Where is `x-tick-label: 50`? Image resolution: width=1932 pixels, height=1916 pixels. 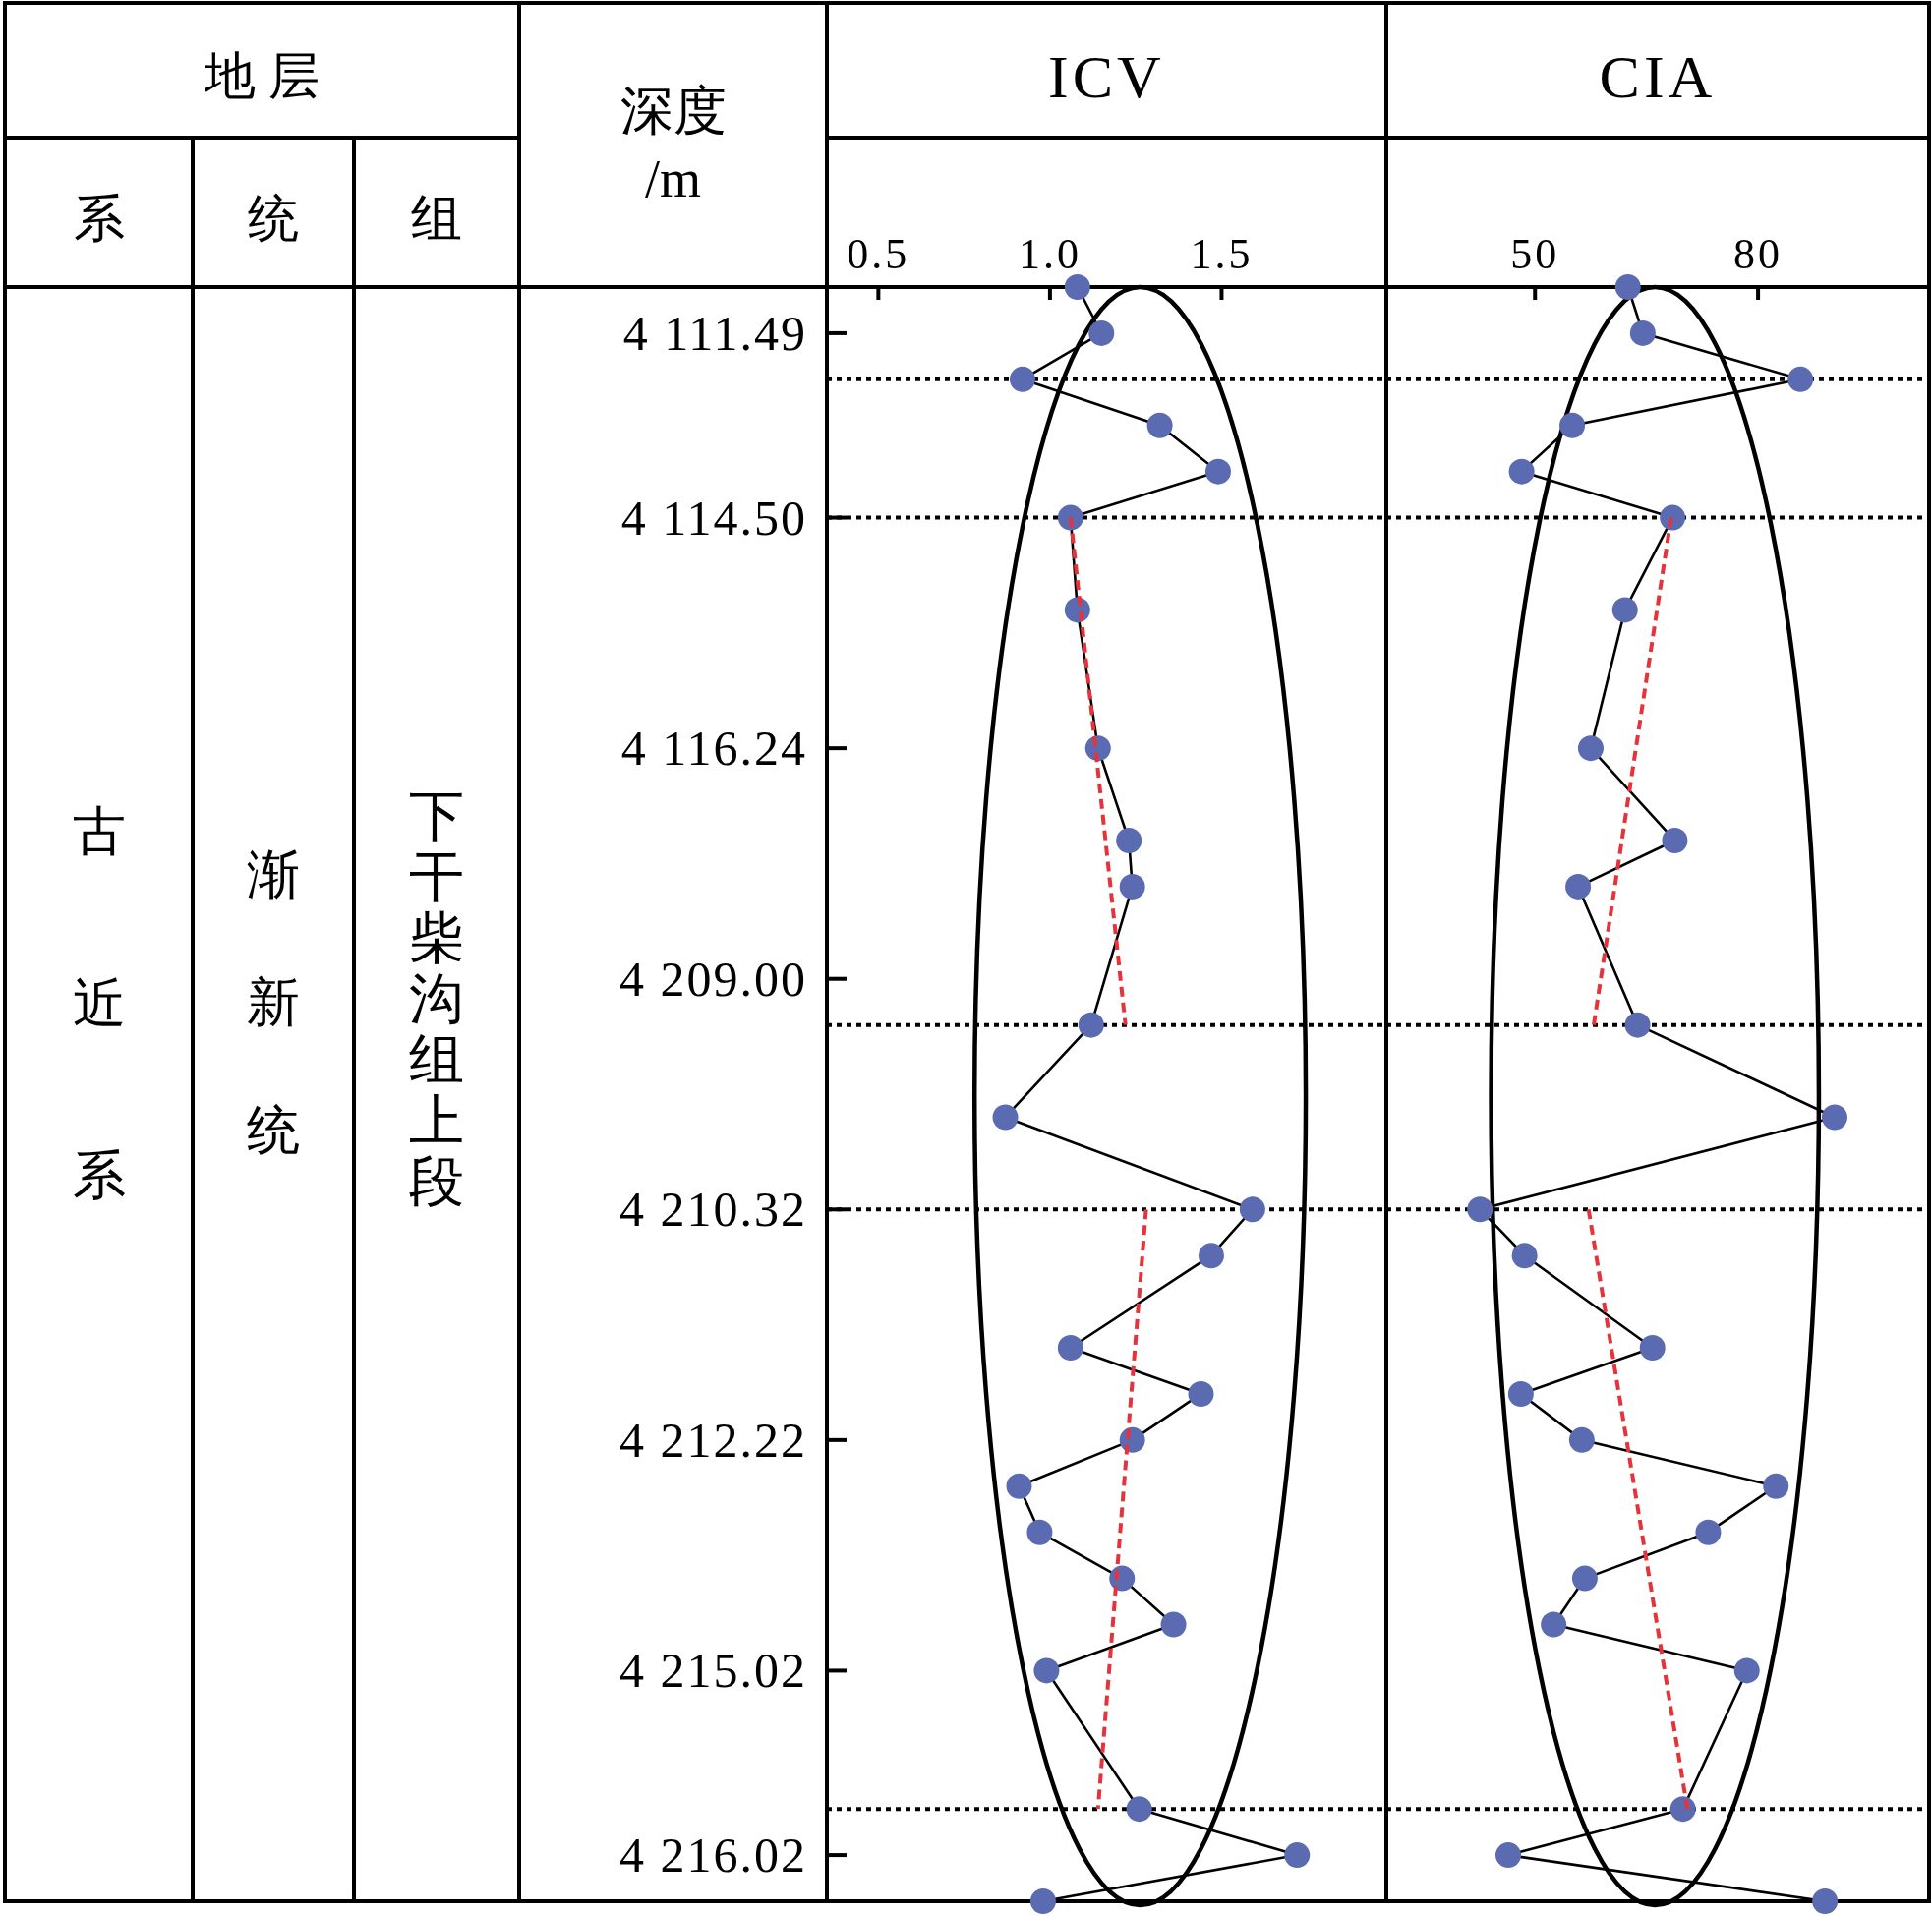 x-tick-label: 50 is located at coordinates (1535, 254).